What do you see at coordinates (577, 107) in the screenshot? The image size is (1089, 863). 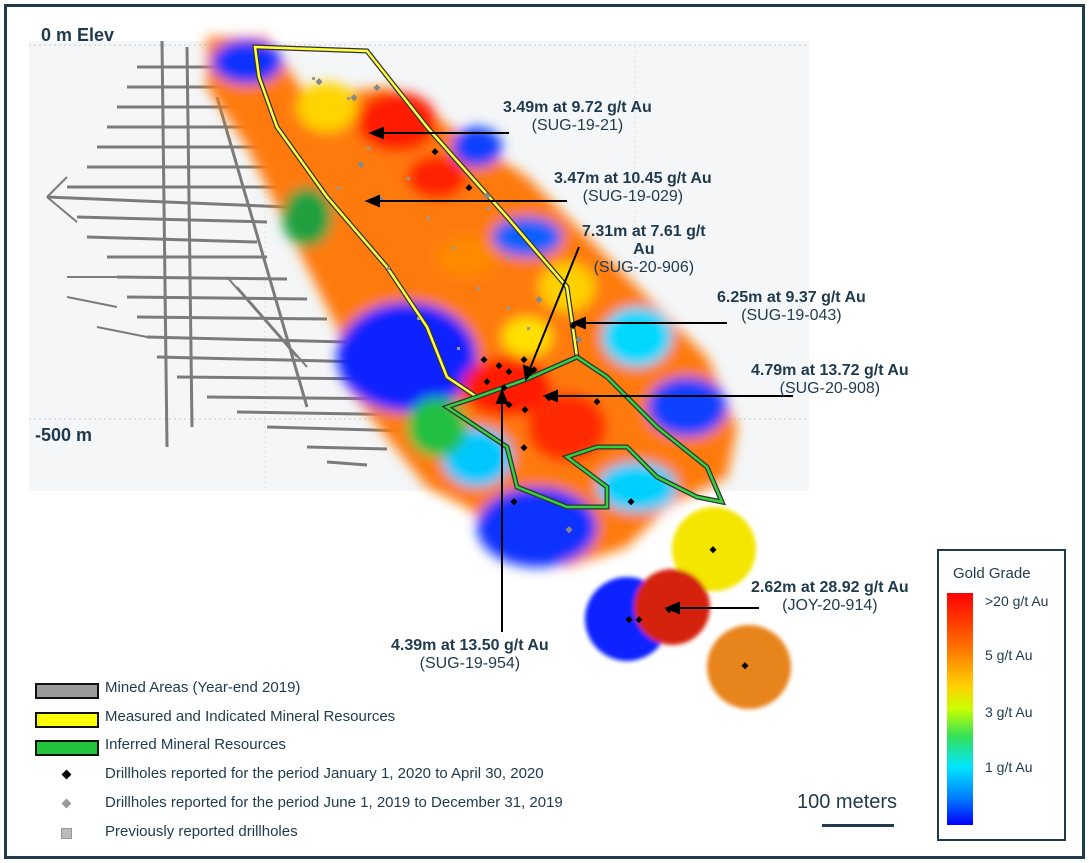 I see `callout-intercept: 3.49m at 9.72 g/t Au` at bounding box center [577, 107].